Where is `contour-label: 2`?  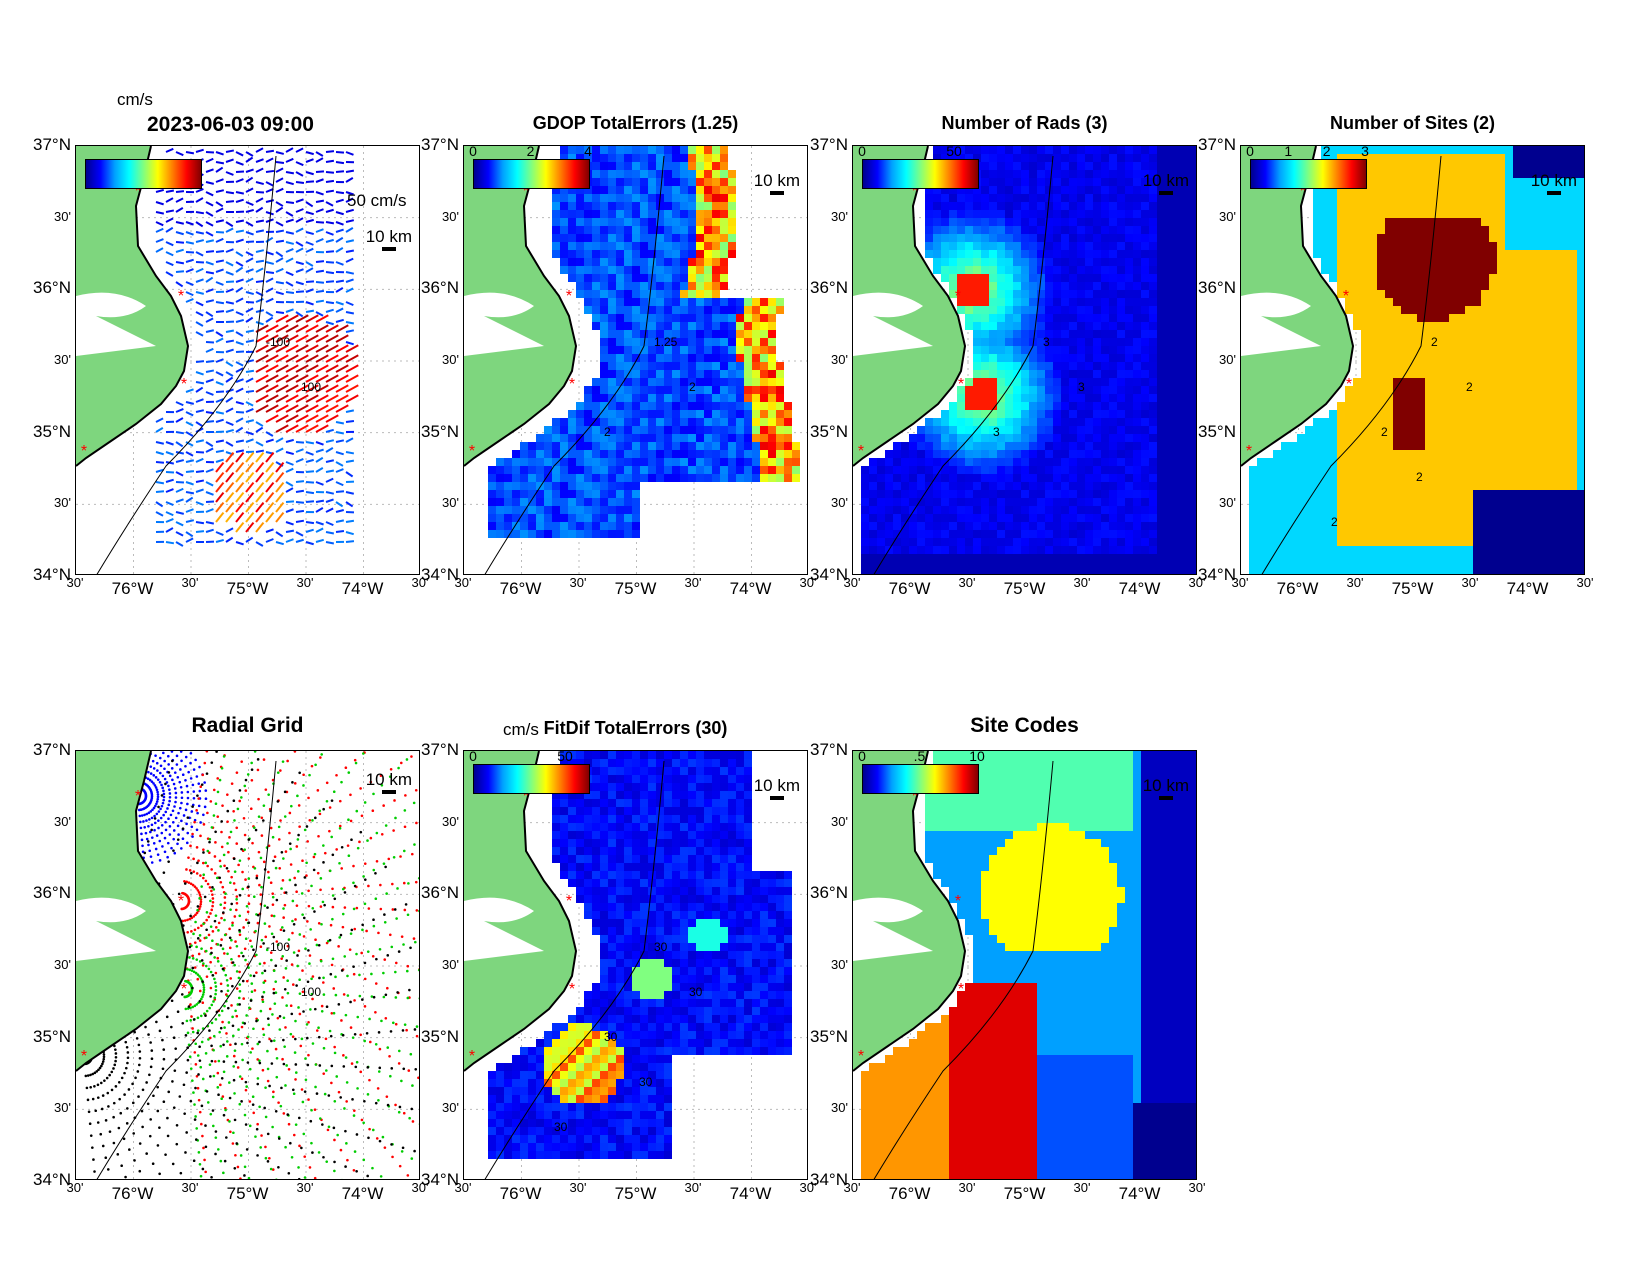 contour-label: 2 is located at coordinates (692, 387).